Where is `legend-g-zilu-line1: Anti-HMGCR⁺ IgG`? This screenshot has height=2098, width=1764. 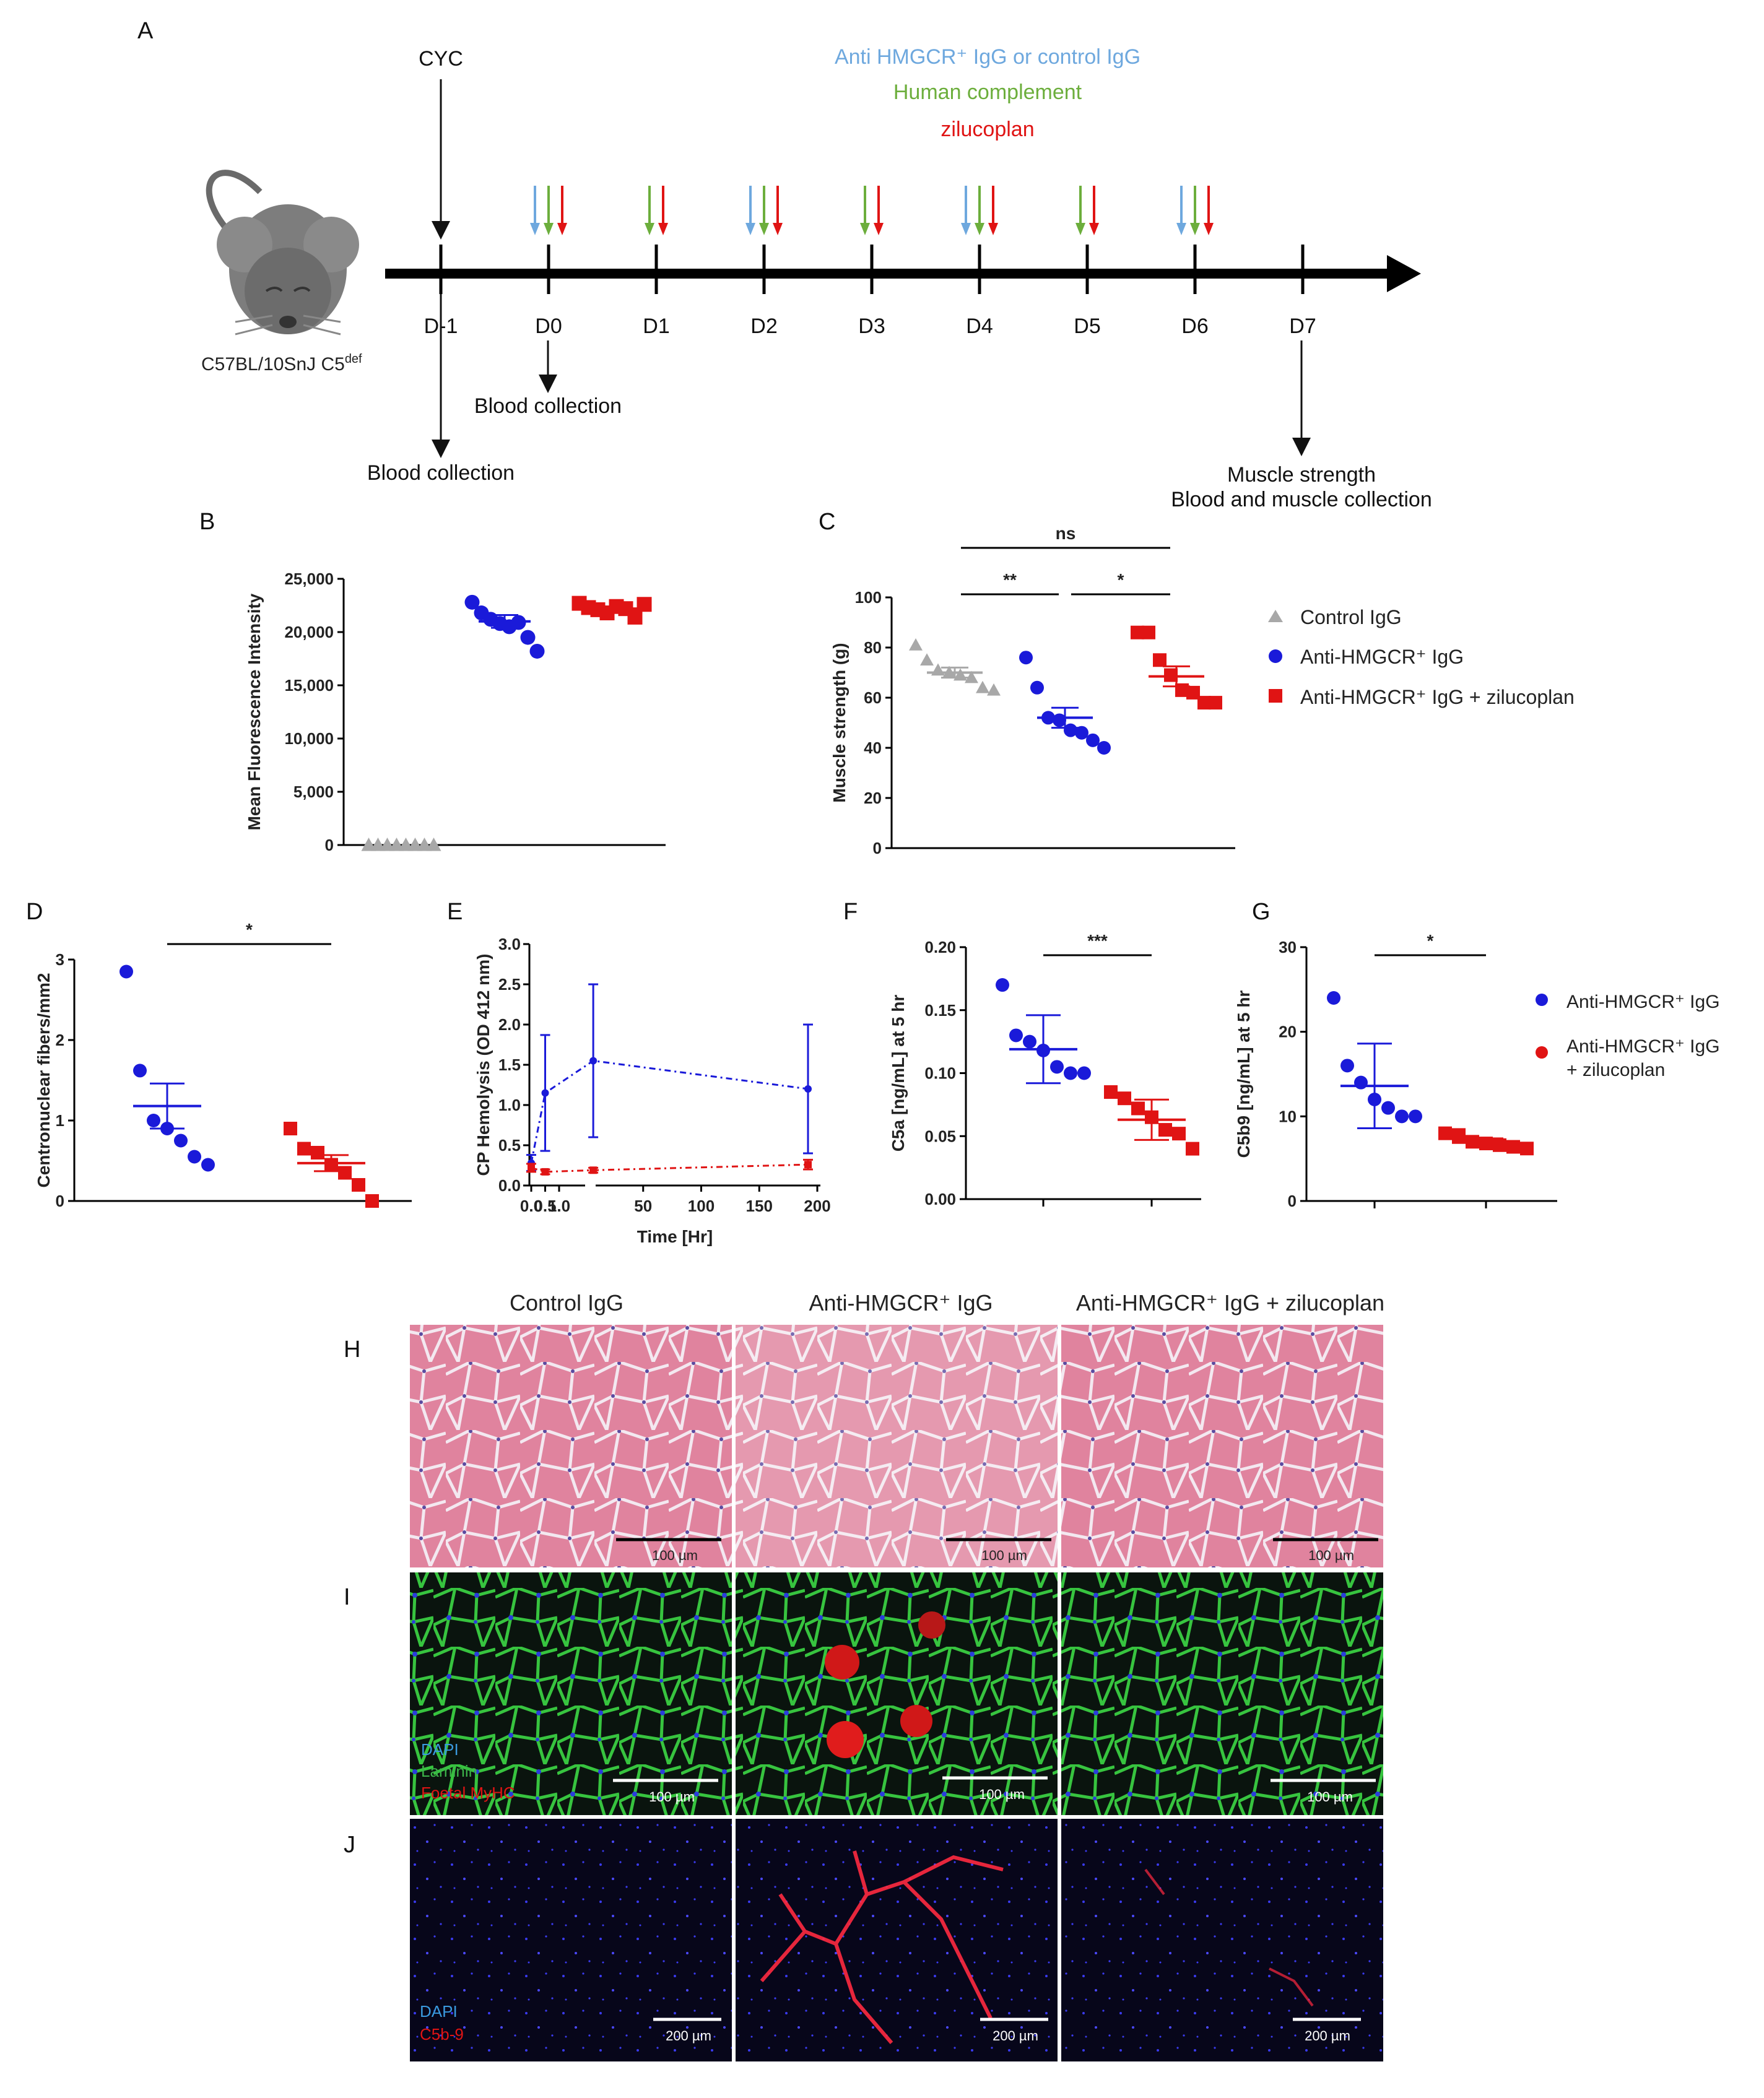 legend-g-zilu-line1: Anti-HMGCR⁺ IgG is located at coordinates (1643, 1046).